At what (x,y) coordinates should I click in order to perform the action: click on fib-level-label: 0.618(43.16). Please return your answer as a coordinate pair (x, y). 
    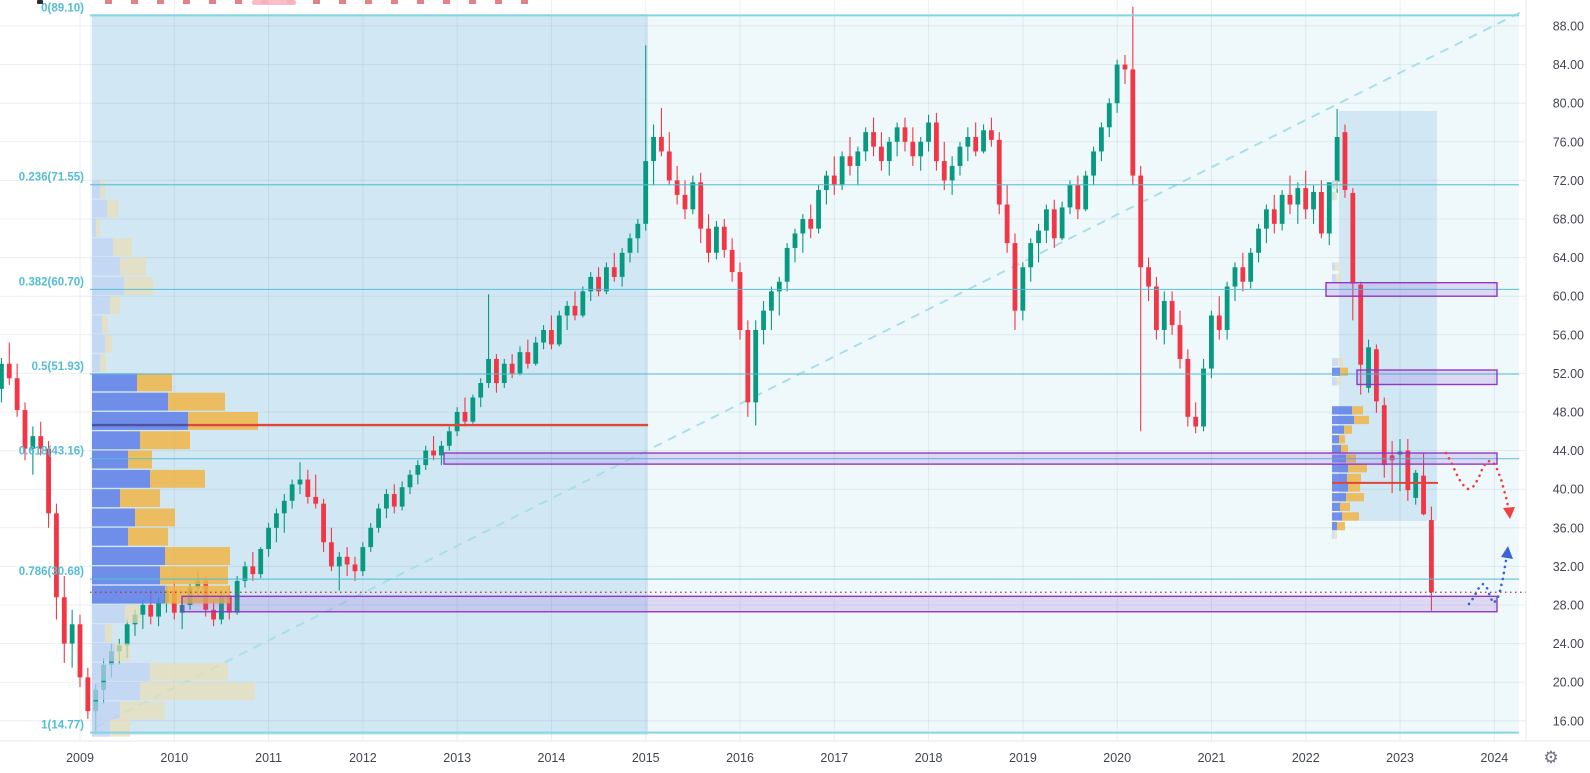
    Looking at the image, I should click on (51, 452).